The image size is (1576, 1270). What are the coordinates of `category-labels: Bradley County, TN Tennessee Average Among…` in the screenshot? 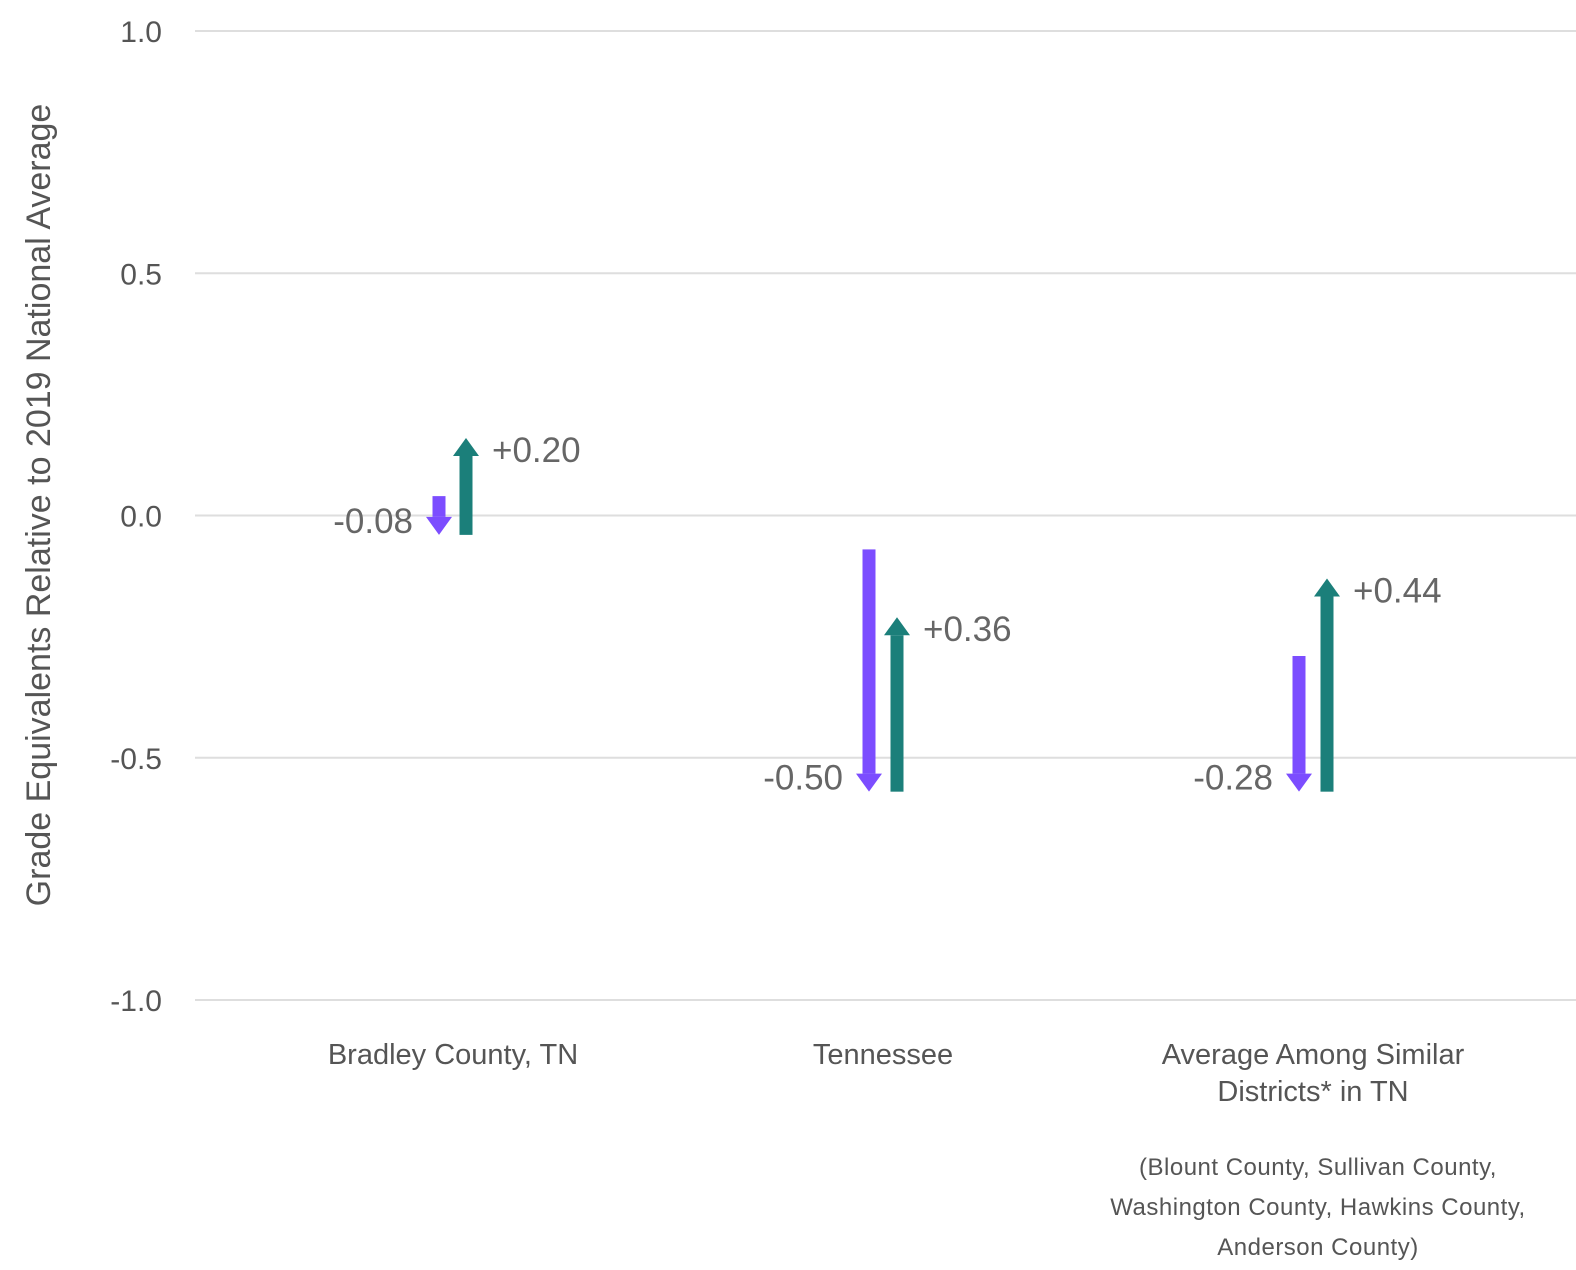 It's located at (926, 1150).